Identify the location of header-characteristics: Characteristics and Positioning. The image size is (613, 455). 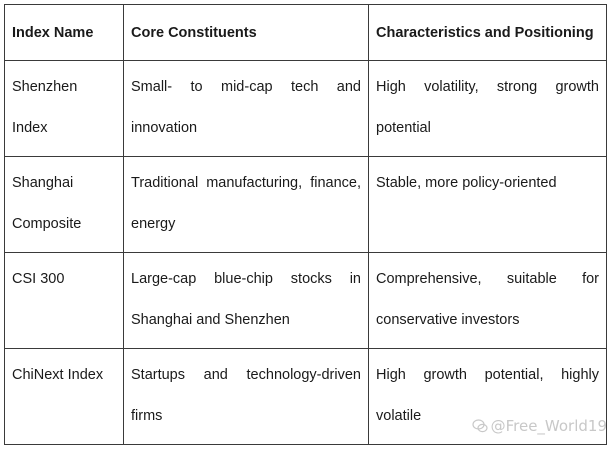
(487, 32).